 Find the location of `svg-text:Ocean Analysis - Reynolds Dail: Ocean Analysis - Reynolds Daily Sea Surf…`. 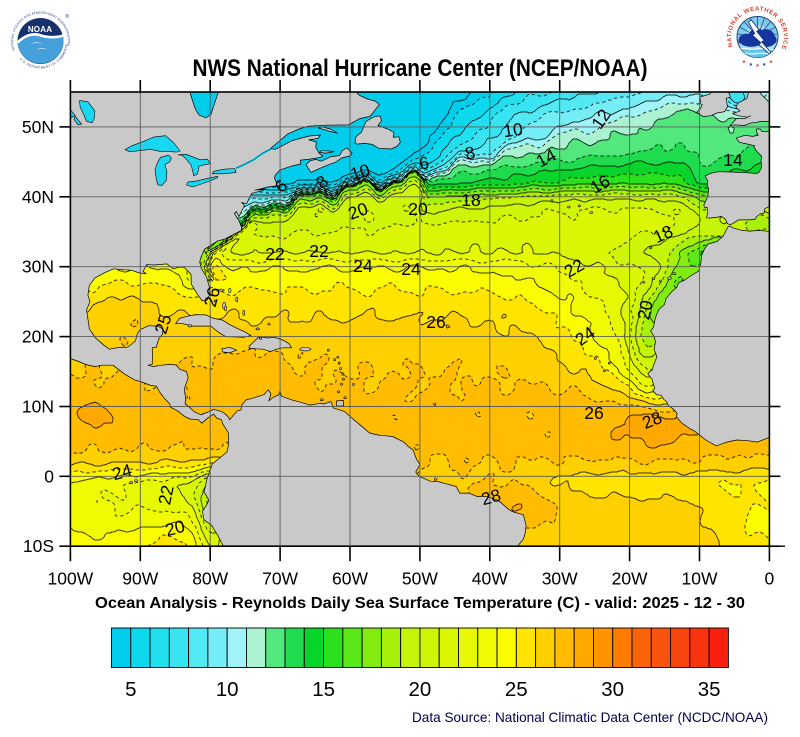

svg-text:Ocean Analysis - Reynolds Dail: Ocean Analysis - Reynolds Daily Sea Surf… is located at coordinates (420, 603).